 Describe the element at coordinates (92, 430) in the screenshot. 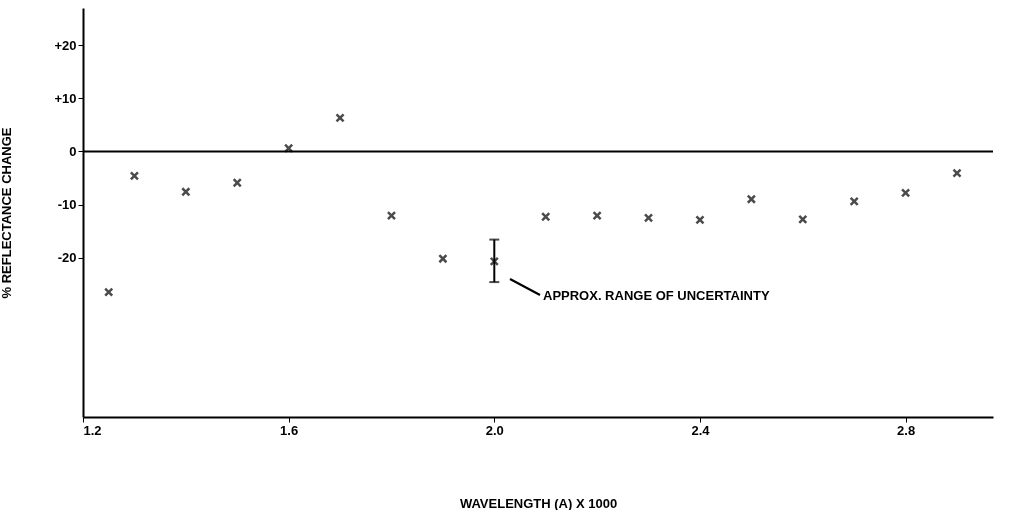

I see `x-tick-label: 1.2` at that location.